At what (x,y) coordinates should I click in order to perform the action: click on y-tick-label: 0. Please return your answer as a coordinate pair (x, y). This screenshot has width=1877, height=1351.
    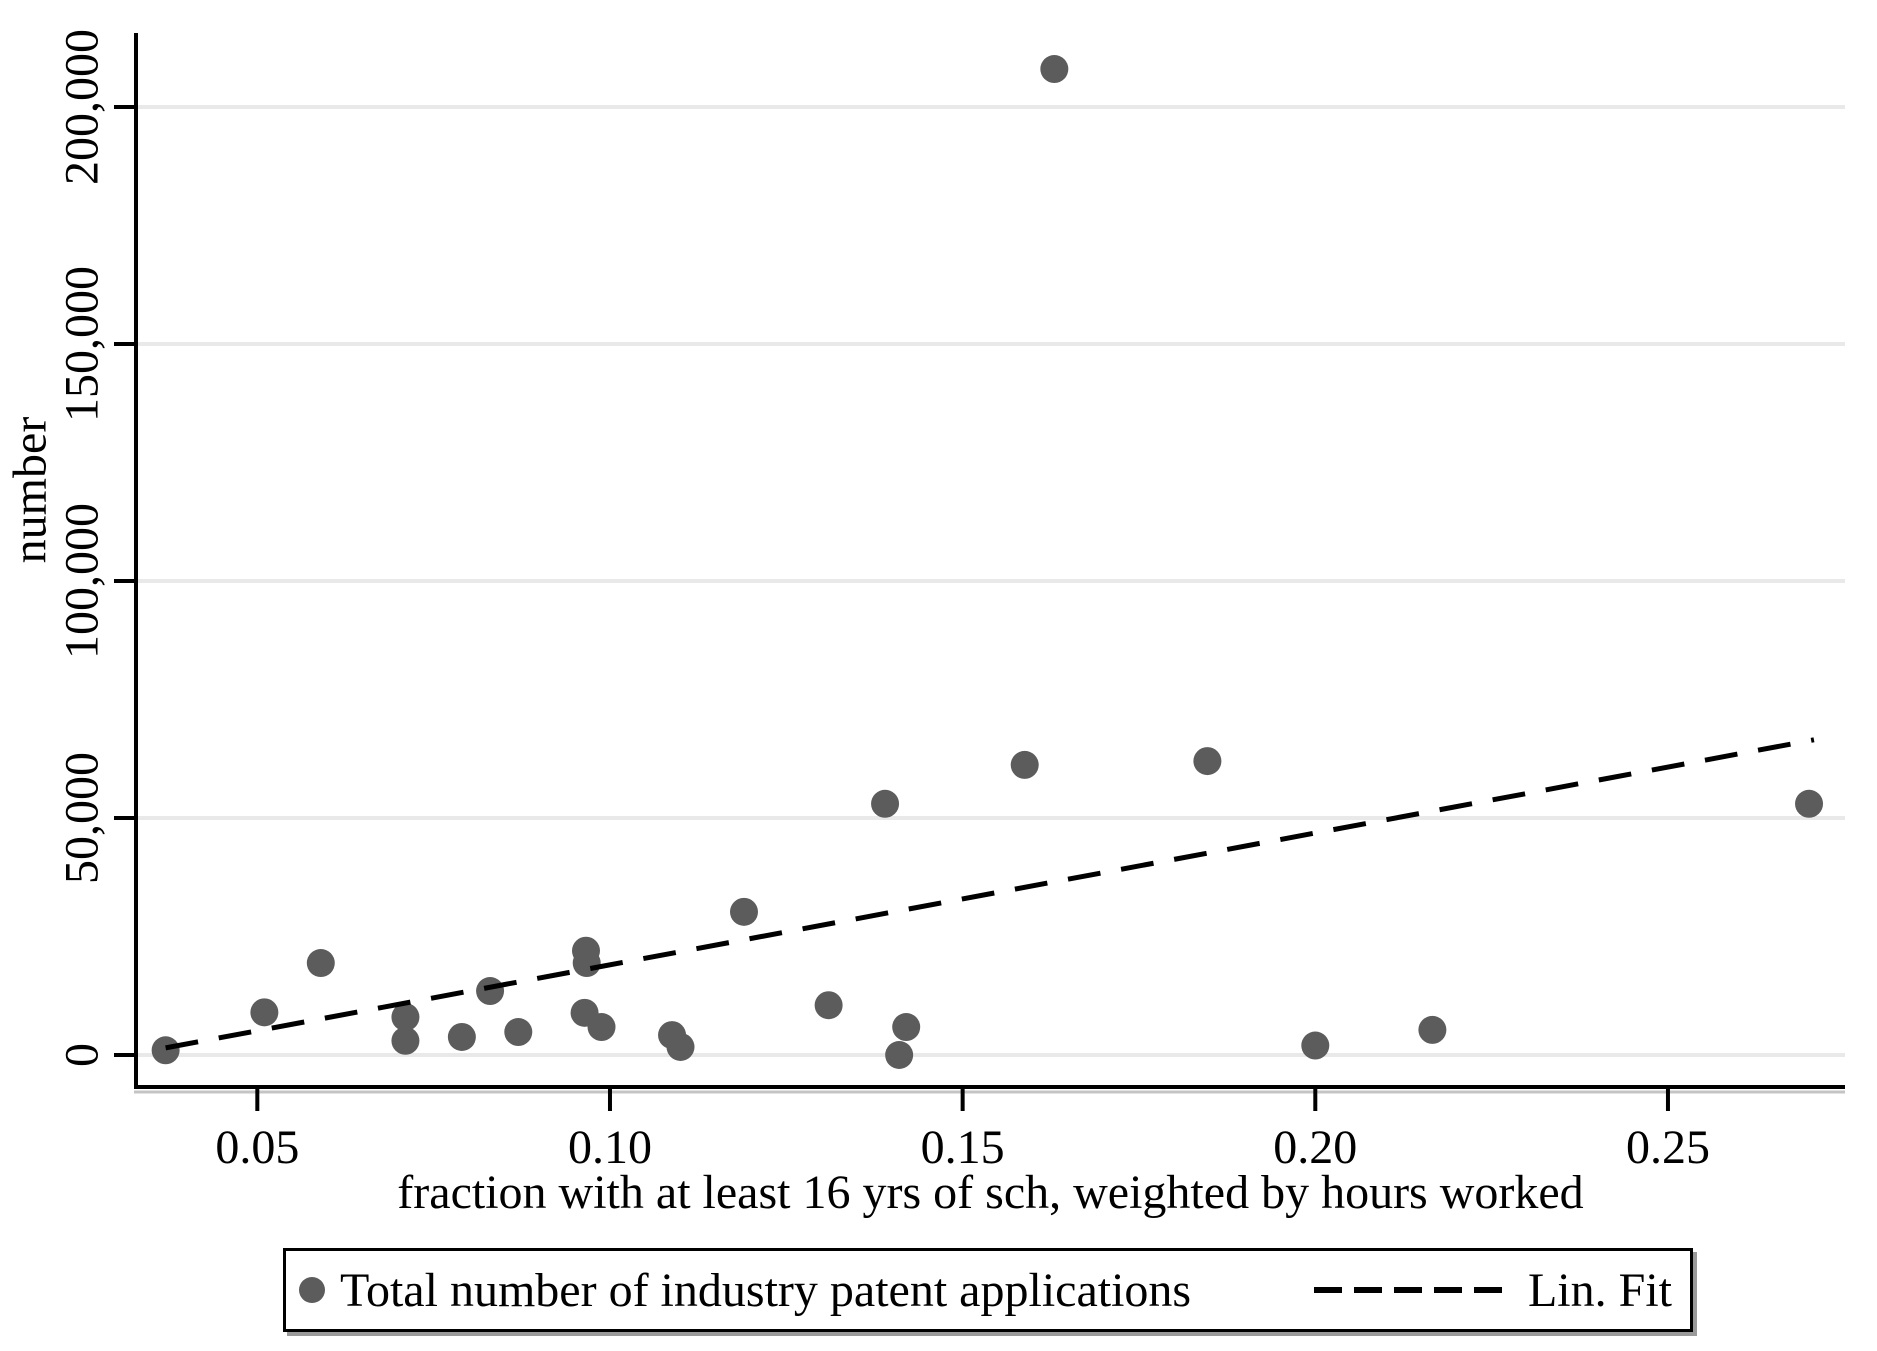
    Looking at the image, I should click on (82, 1055).